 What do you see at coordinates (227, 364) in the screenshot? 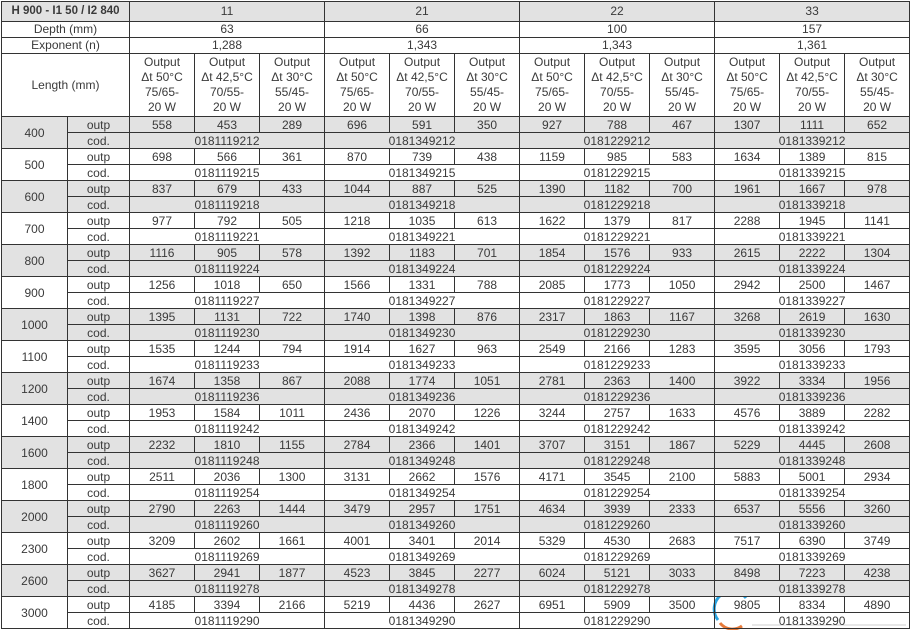
I see `article-code: 0181119233` at bounding box center [227, 364].